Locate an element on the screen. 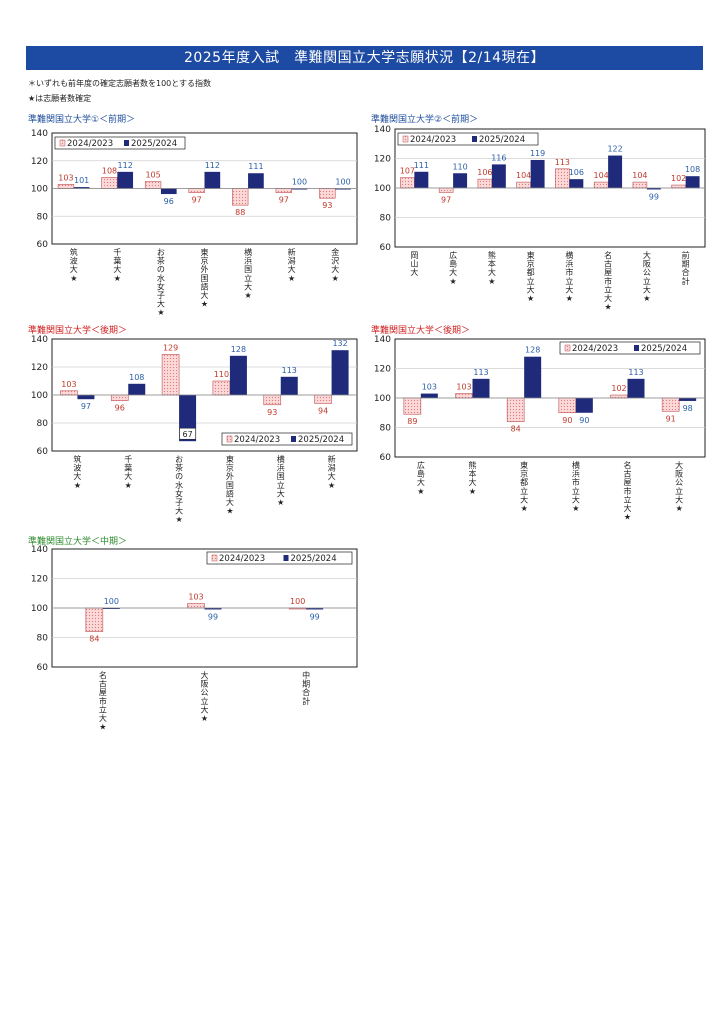  x-tick-label-char: 公 is located at coordinates (647, 272).